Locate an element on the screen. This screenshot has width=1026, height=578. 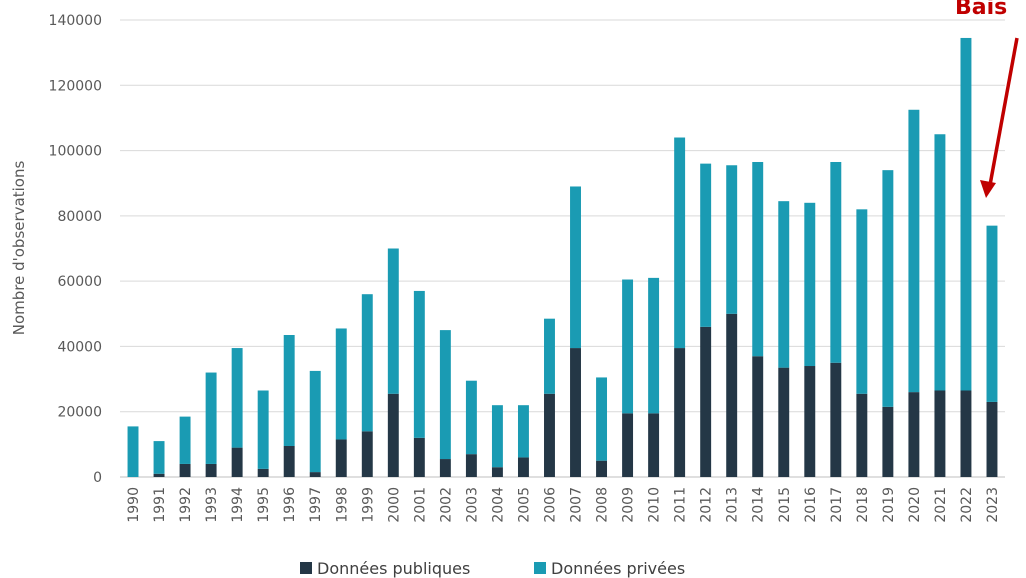
x-tick-label: 1992 is located at coordinates (186, 505).